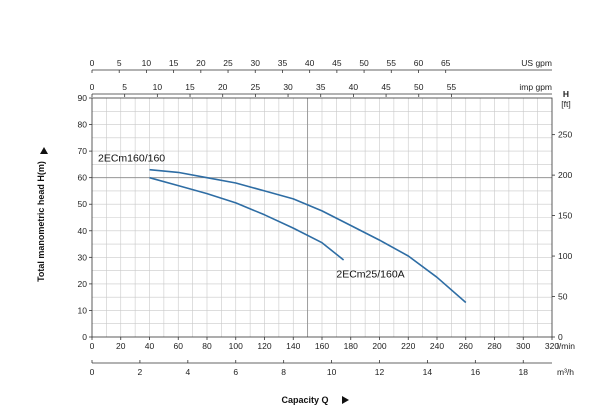 The width and height of the screenshot is (600, 418). I want to click on imp-gpm-tick-label: 45, so click(386, 87).